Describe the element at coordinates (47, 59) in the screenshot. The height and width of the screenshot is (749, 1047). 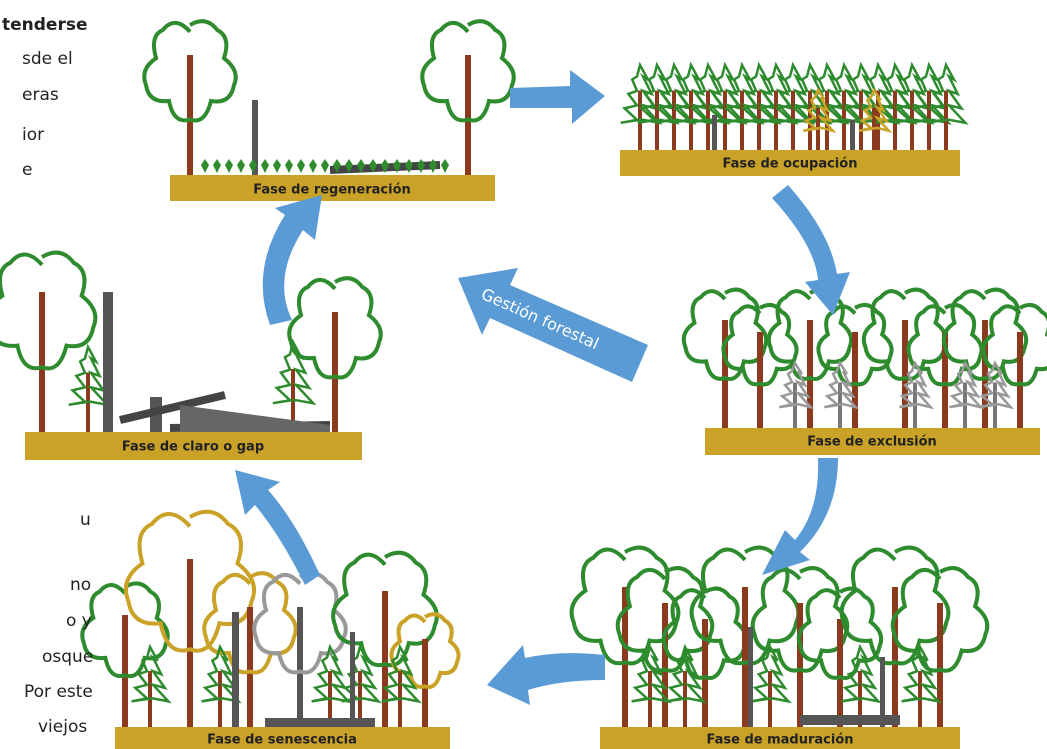
I see `side-text: sde el` at that location.